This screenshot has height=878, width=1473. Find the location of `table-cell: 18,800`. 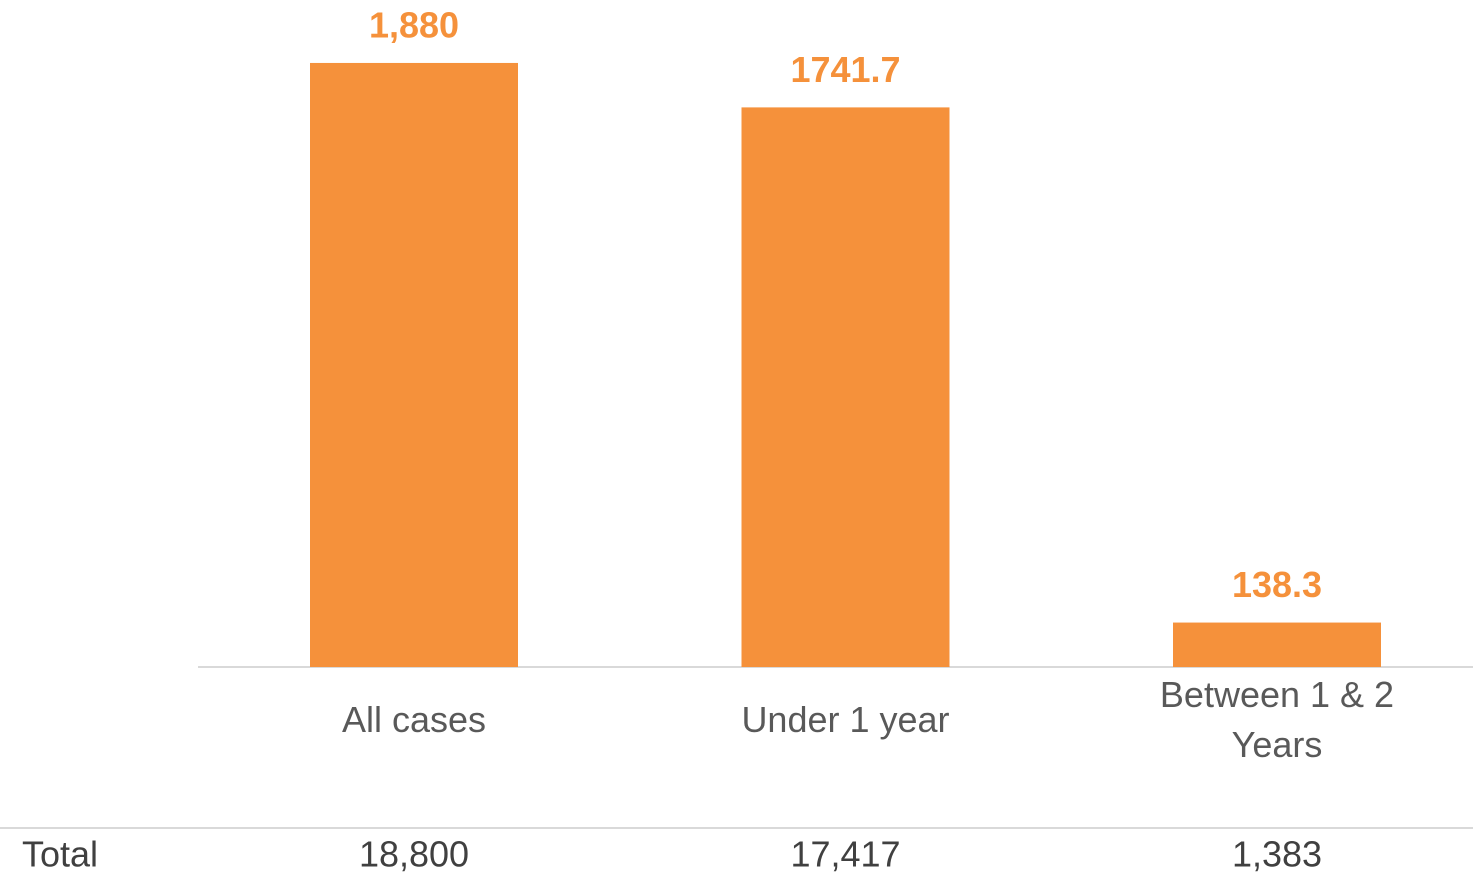

table-cell: 18,800 is located at coordinates (414, 854).